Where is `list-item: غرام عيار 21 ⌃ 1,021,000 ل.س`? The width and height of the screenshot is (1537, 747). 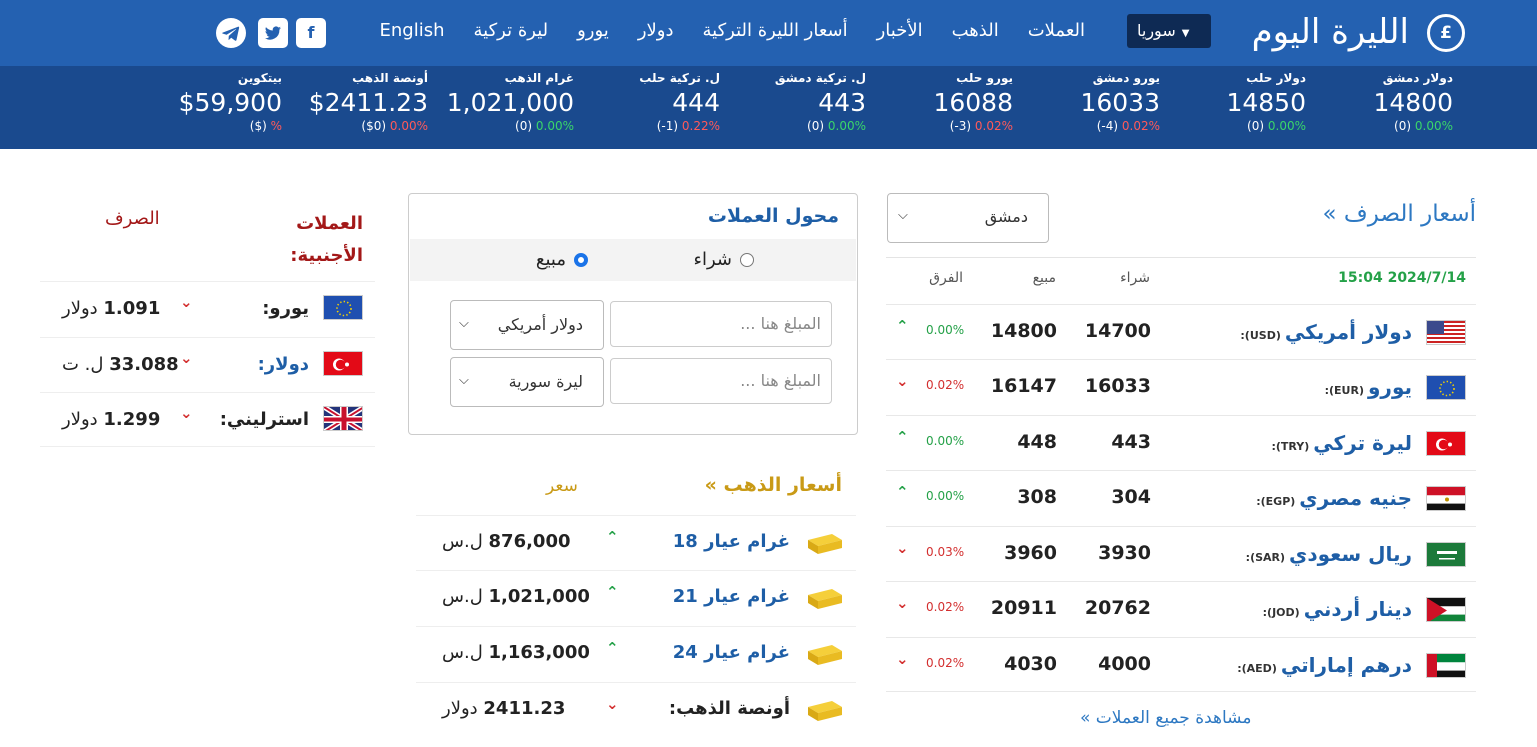 list-item: غرام عيار 21 ⌃ 1,021,000 ل.س is located at coordinates (636, 598).